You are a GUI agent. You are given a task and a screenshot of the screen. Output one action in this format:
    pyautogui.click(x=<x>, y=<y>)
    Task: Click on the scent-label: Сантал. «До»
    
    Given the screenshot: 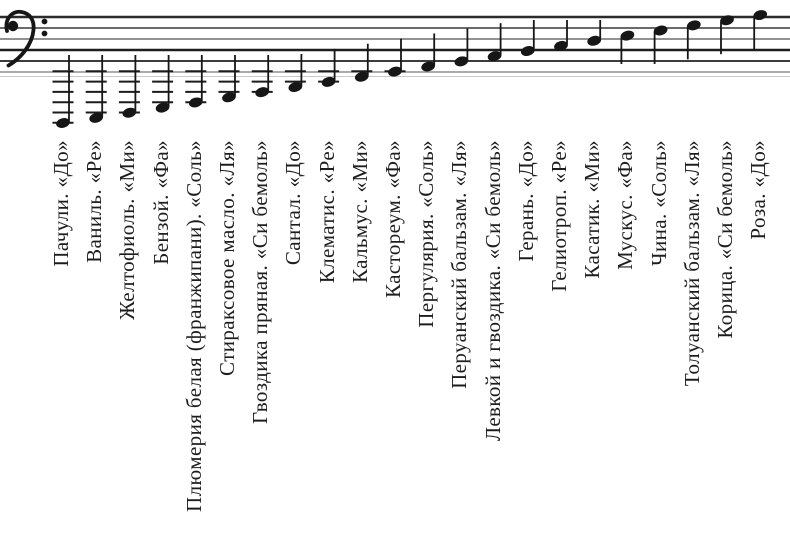 What is the action you would take?
    pyautogui.click(x=293, y=203)
    